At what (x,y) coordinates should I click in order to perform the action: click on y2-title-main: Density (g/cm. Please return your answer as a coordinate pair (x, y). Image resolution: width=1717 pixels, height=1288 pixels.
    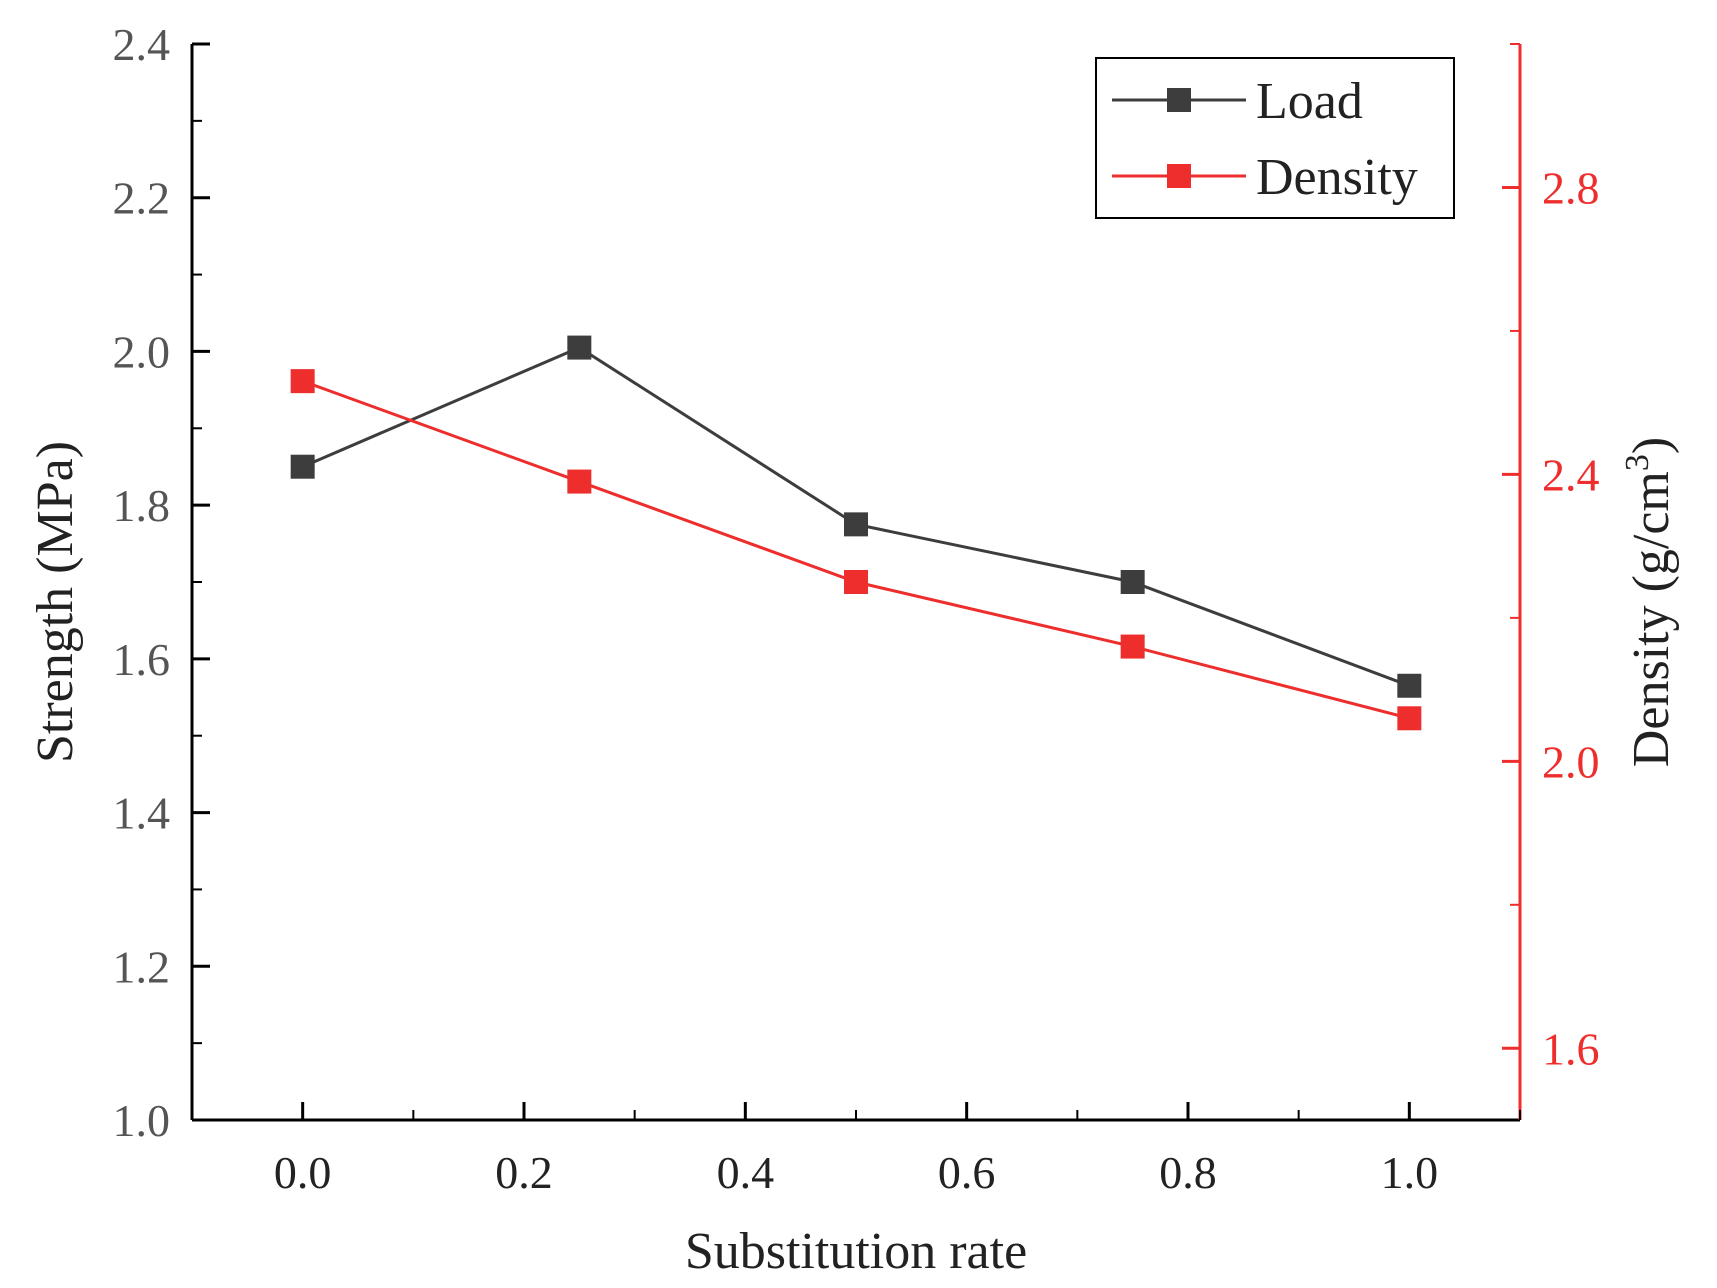
    Looking at the image, I should click on (1651, 619).